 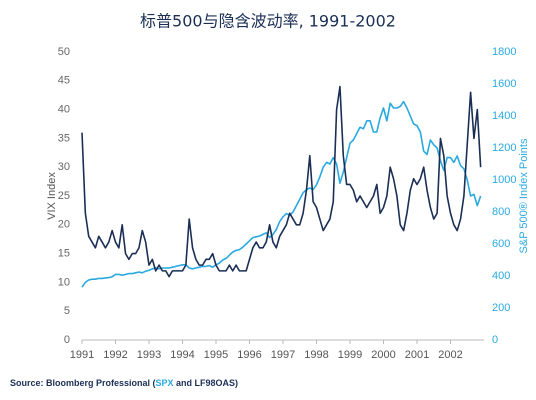 I want to click on x-tick-label: 2002, so click(x=450, y=355).